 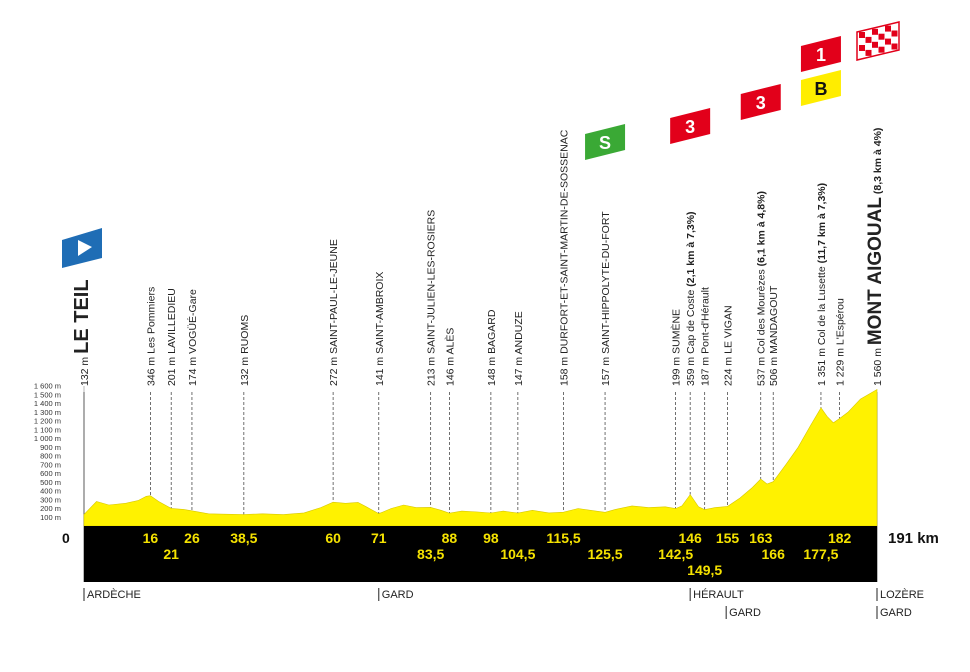 What do you see at coordinates (114, 594) in the screenshot?
I see `region-label: ARDÈCHE` at bounding box center [114, 594].